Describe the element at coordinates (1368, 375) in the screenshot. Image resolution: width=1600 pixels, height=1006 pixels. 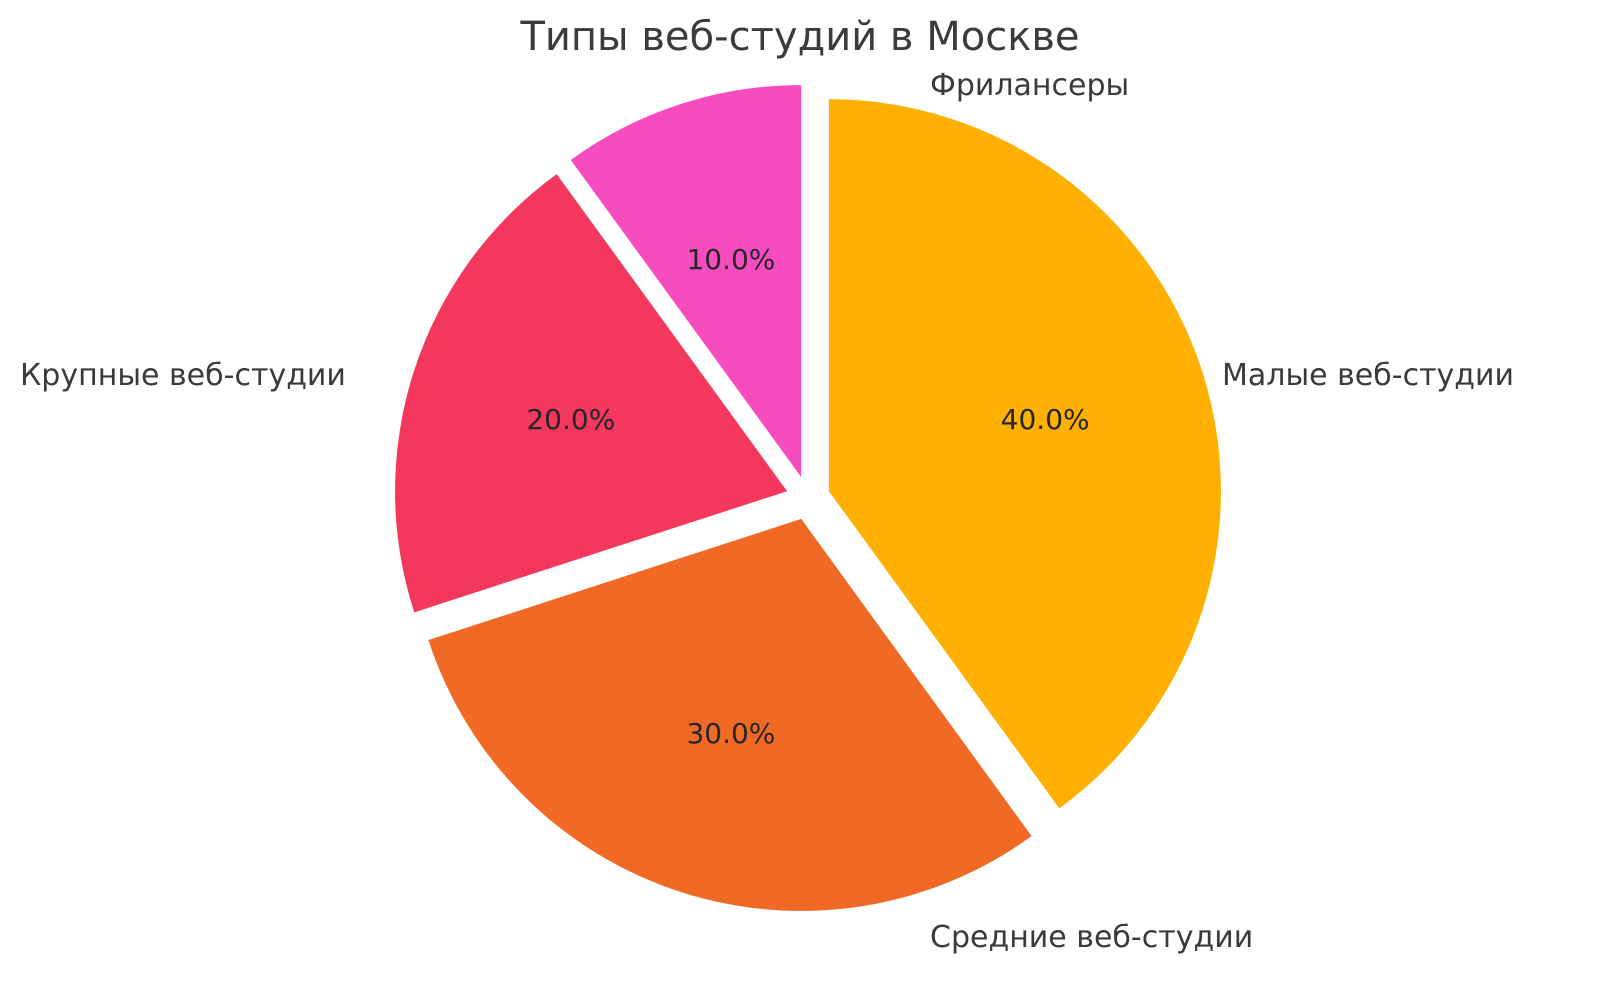
I see `slice-label-small-studios: Малые веб-студии` at that location.